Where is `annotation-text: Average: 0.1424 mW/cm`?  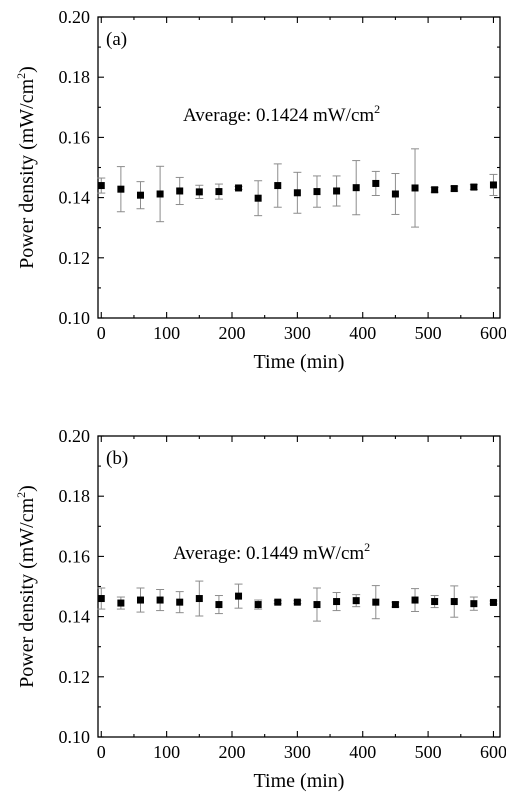 annotation-text: Average: 0.1424 mW/cm is located at coordinates (278, 115).